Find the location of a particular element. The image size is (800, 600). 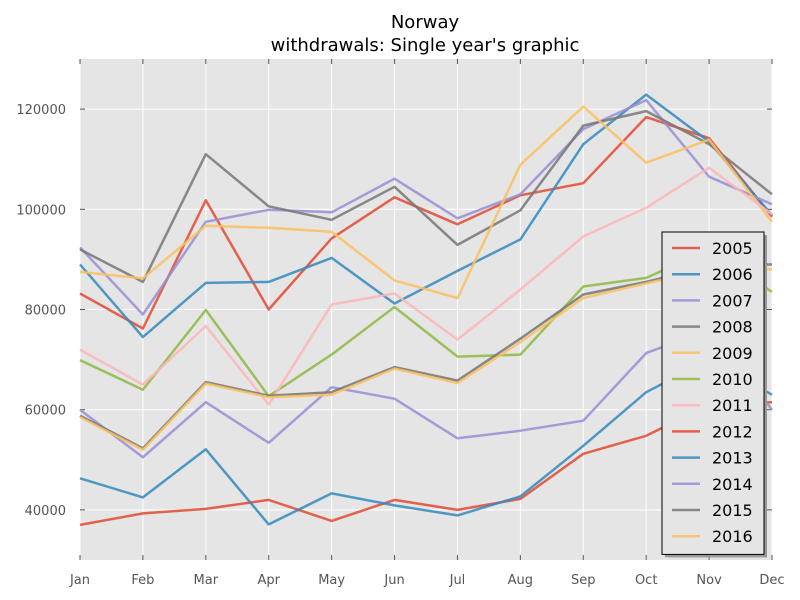

legend-label-2013: 2013 is located at coordinates (732, 458).